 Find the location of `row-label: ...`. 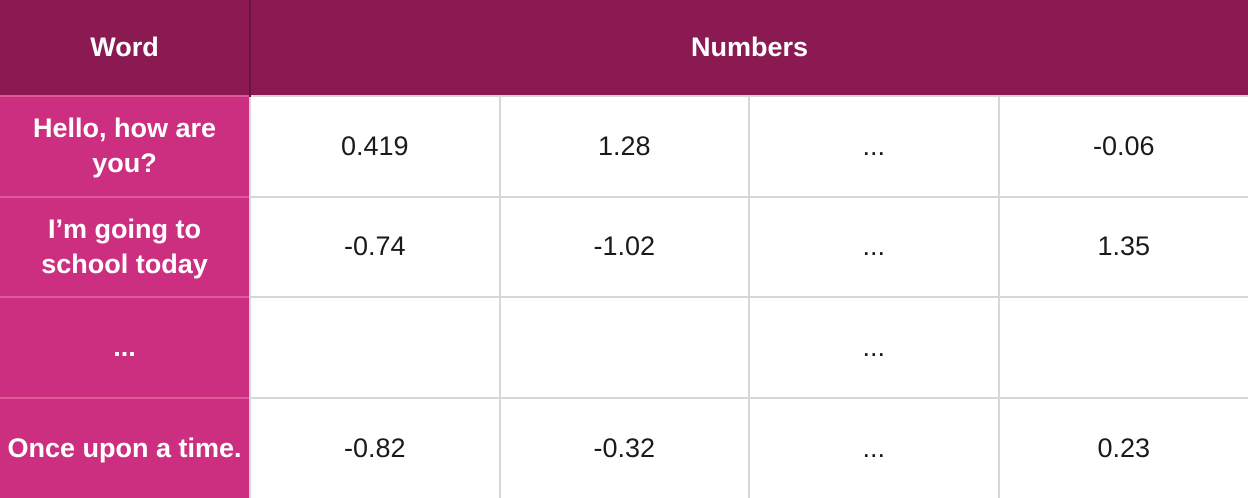

row-label: ... is located at coordinates (125, 347).